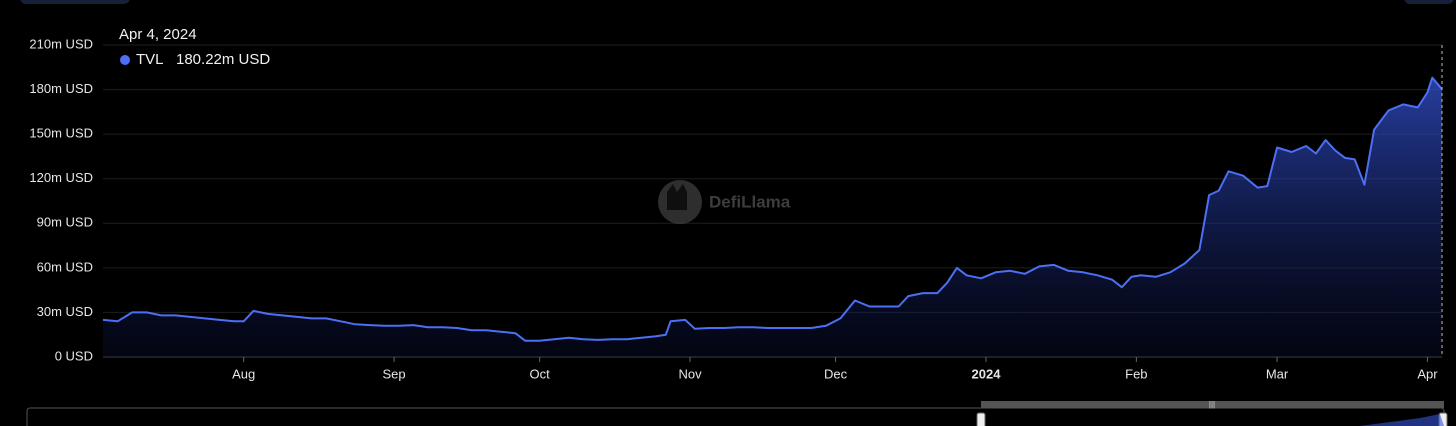 The height and width of the screenshot is (426, 1456). What do you see at coordinates (690, 373) in the screenshot?
I see `x-tick-label: Nov` at bounding box center [690, 373].